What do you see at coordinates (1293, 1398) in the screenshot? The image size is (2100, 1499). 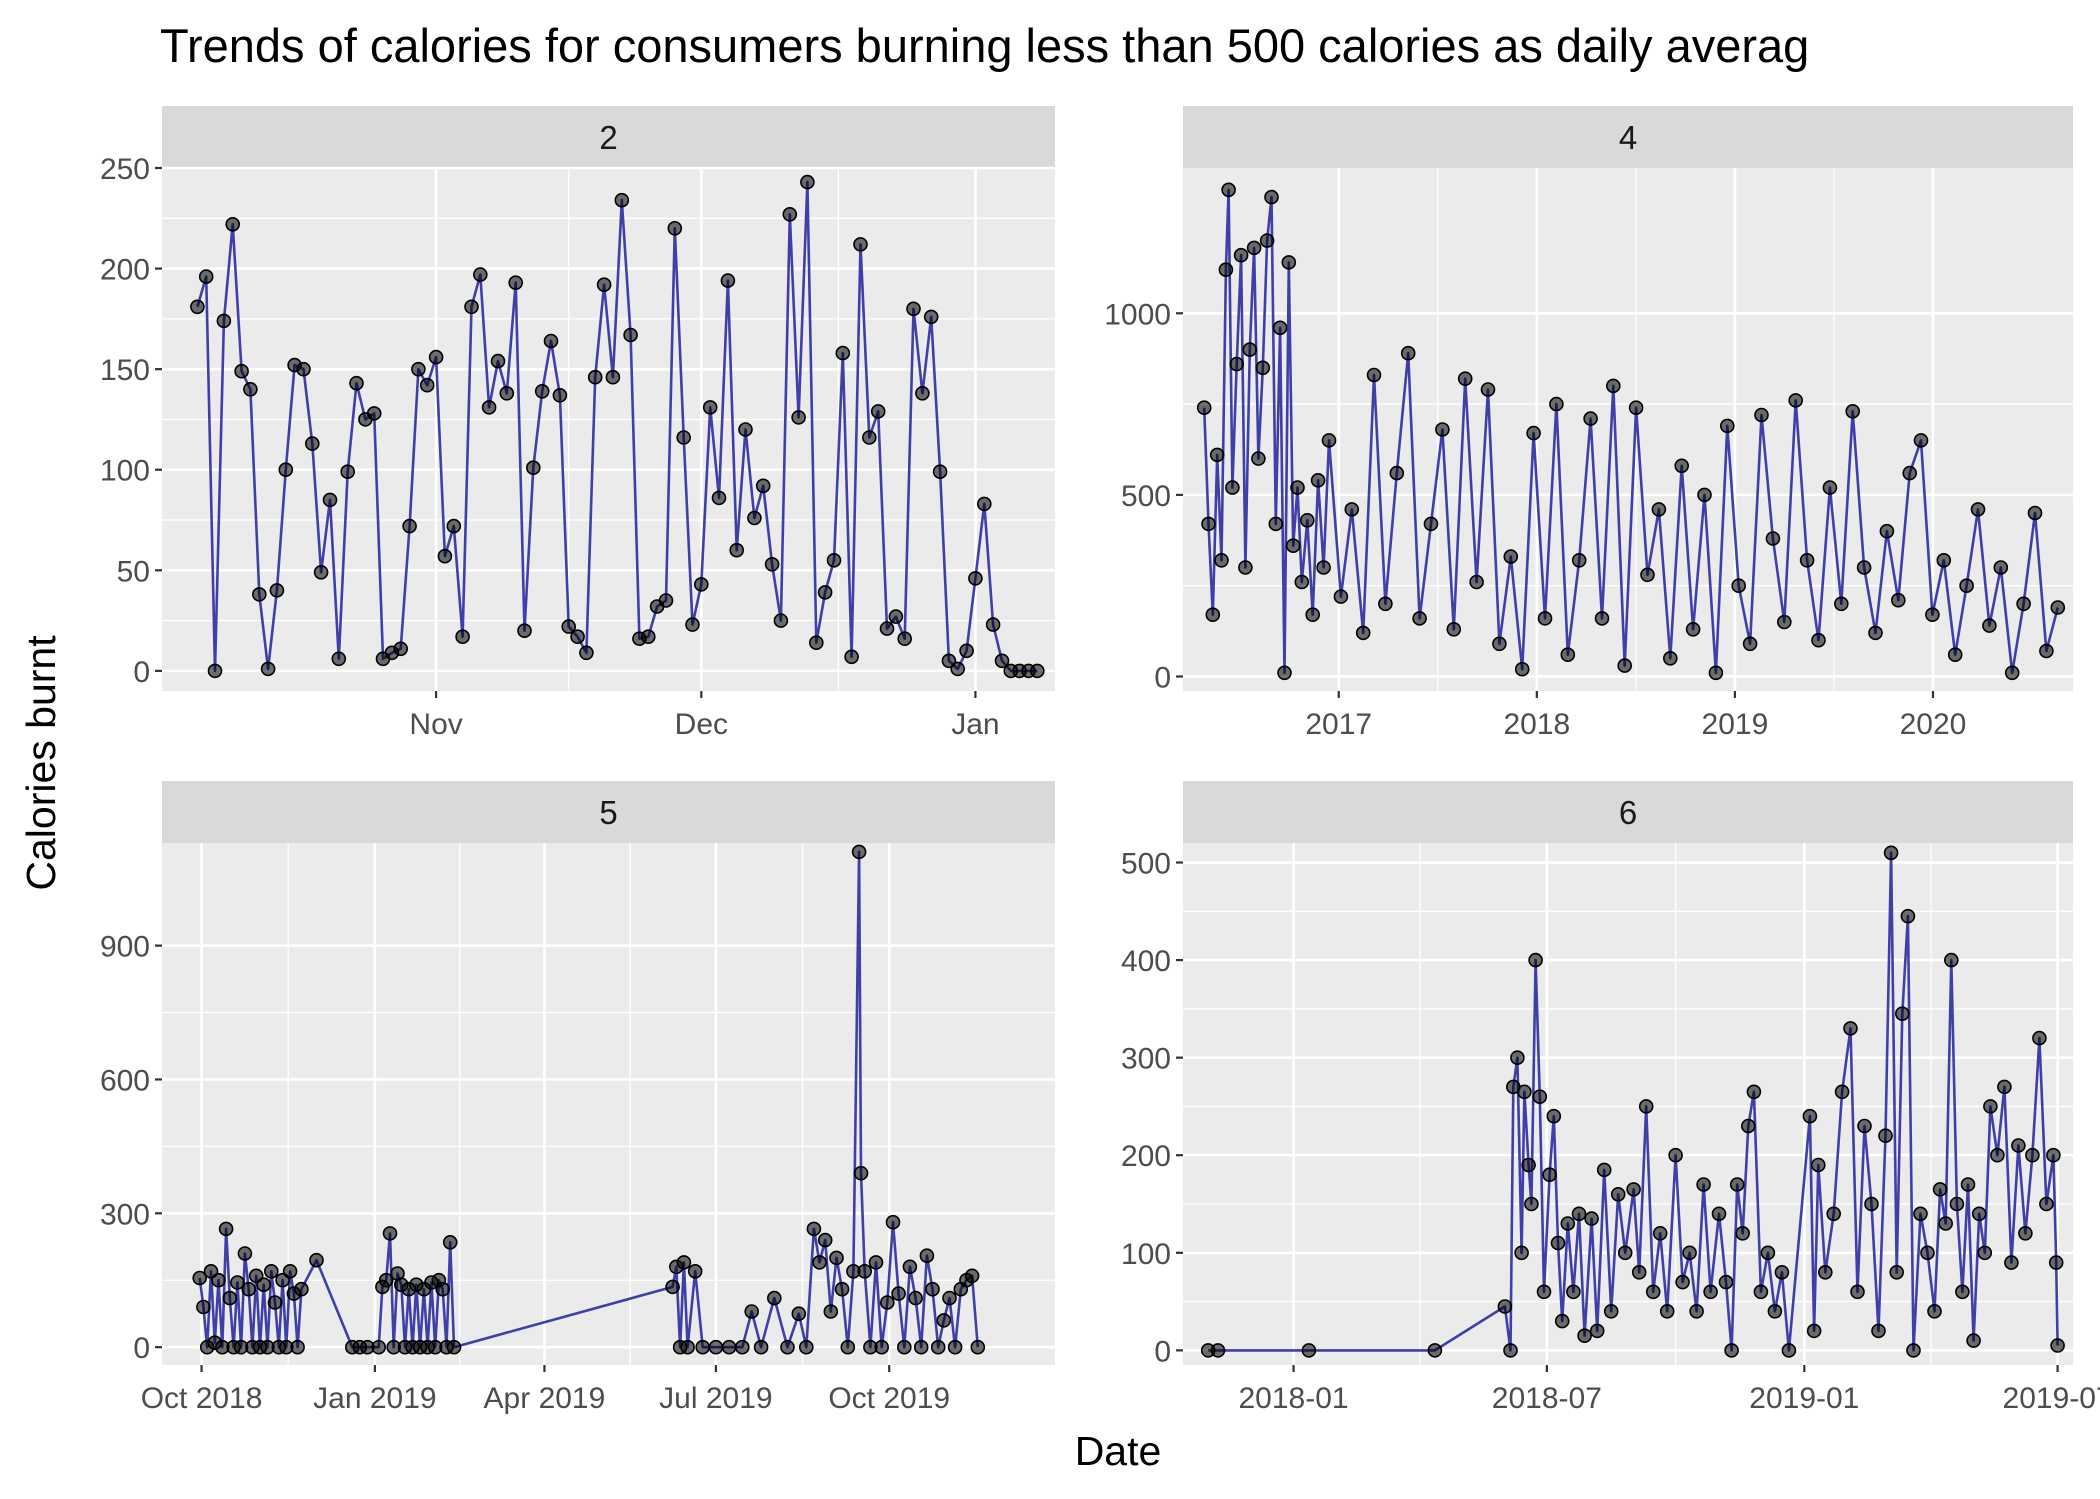 I see `x-tick-label: 2018-01` at bounding box center [1293, 1398].